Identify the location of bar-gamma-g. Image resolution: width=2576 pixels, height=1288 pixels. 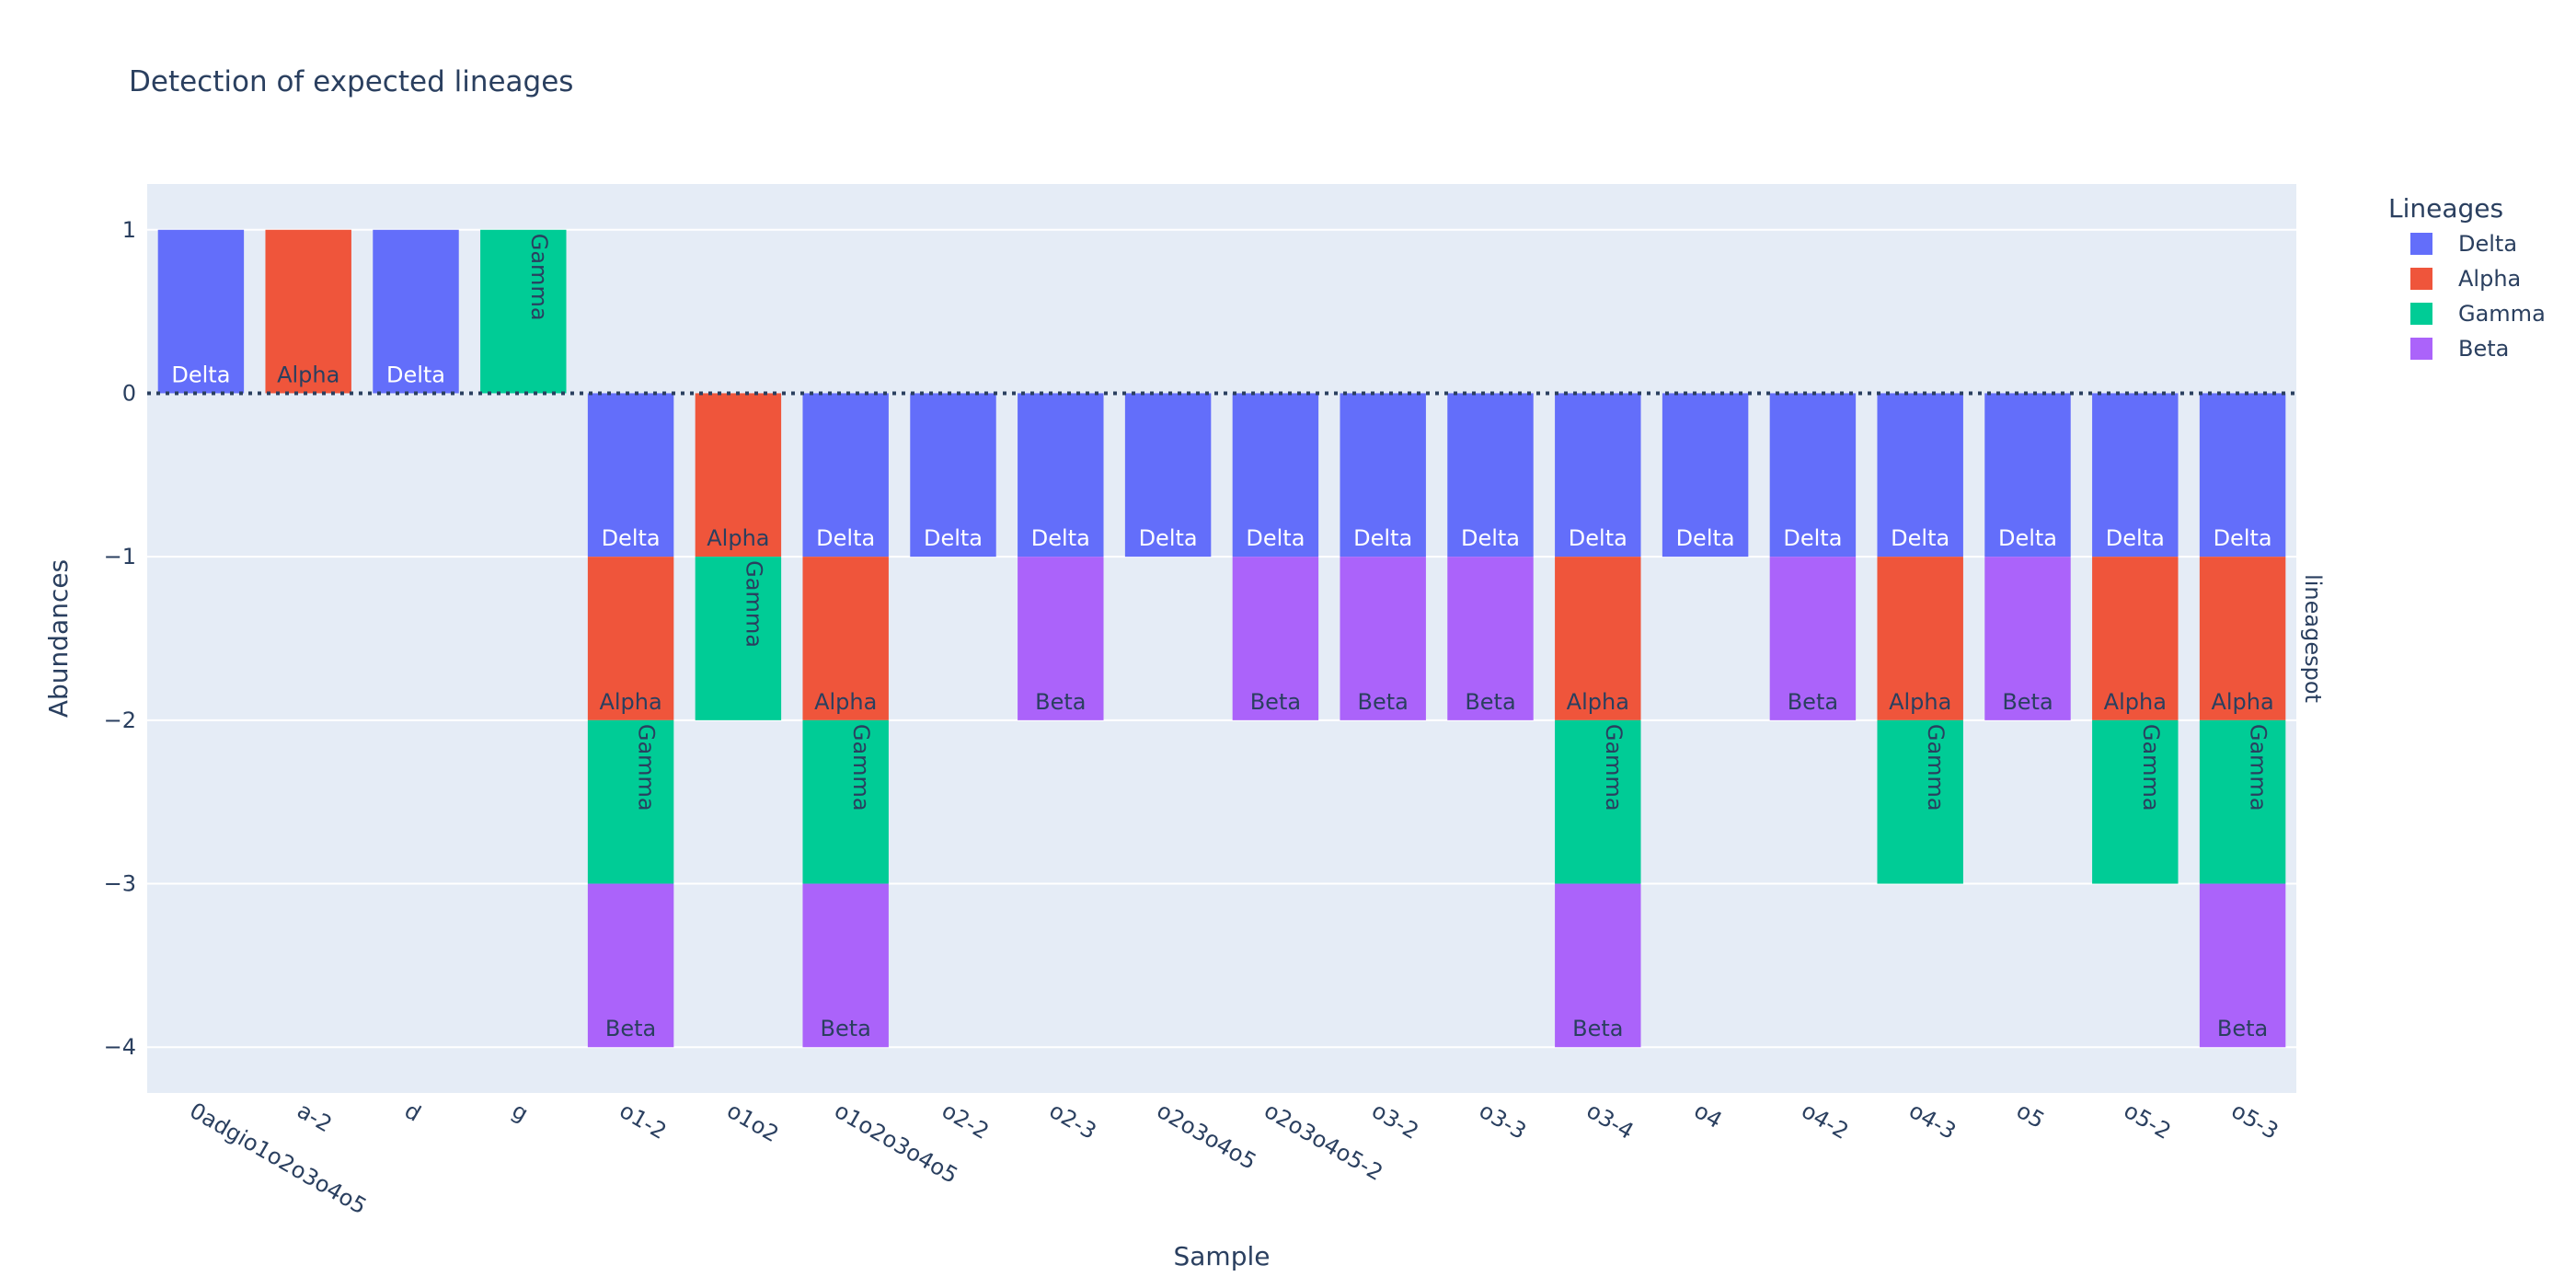
(523, 311).